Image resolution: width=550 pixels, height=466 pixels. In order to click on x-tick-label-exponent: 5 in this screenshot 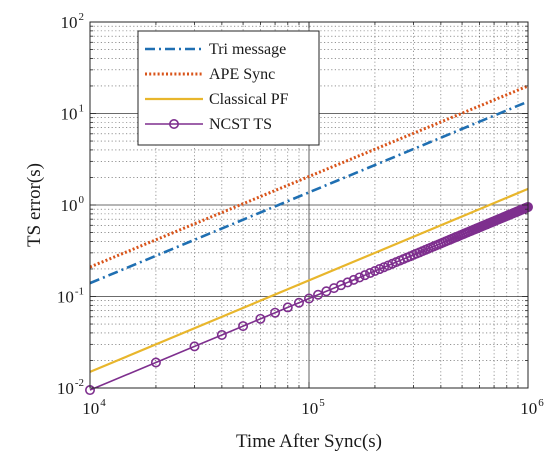, I will do `click(322, 403)`.